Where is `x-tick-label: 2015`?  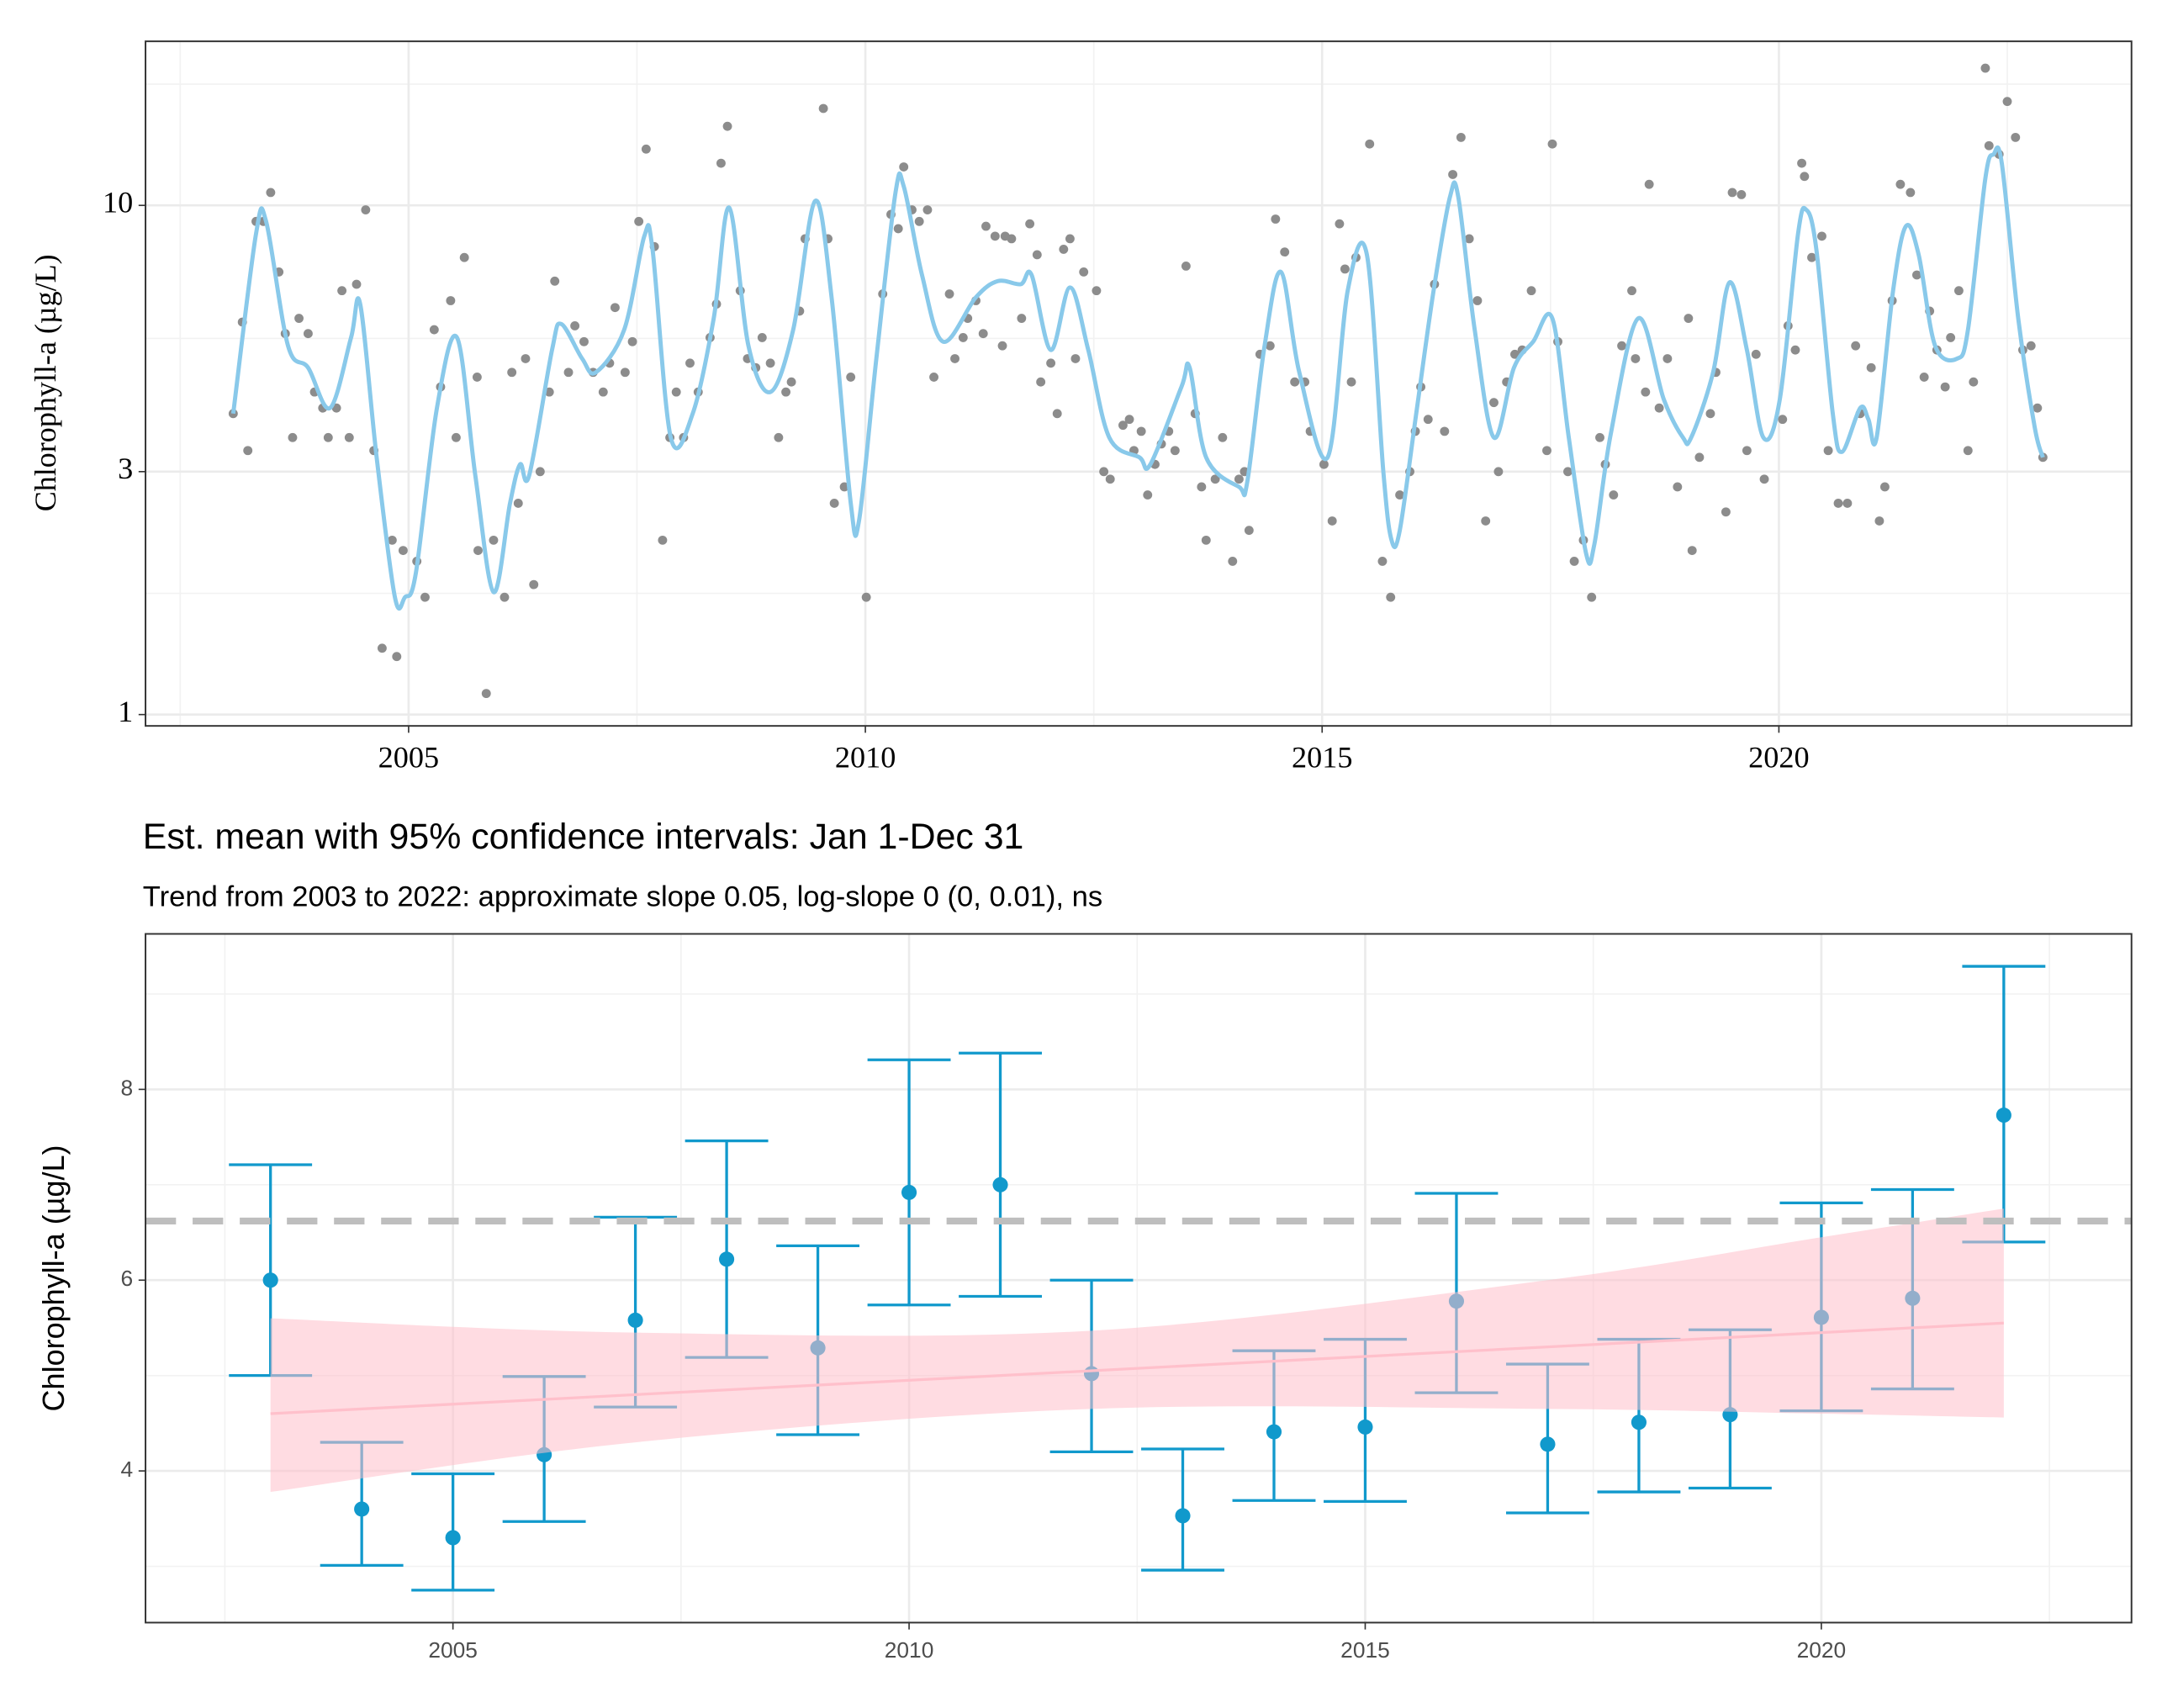 x-tick-label: 2015 is located at coordinates (1365, 1650).